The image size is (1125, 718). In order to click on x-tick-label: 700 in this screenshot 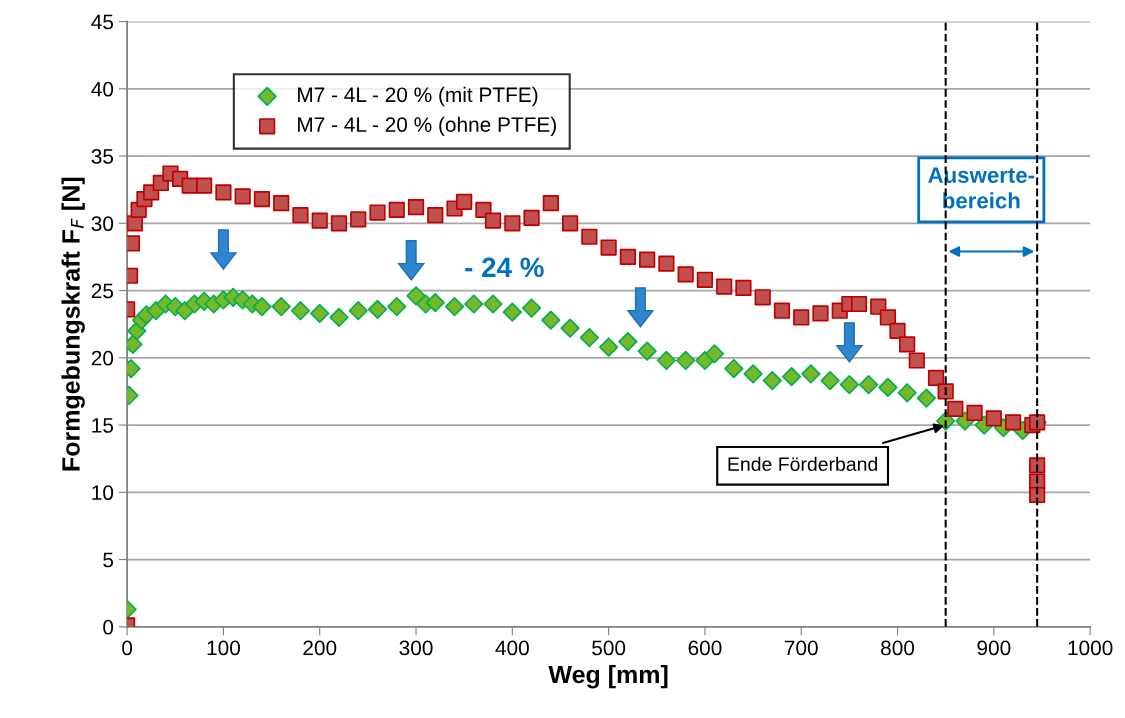, I will do `click(801, 648)`.